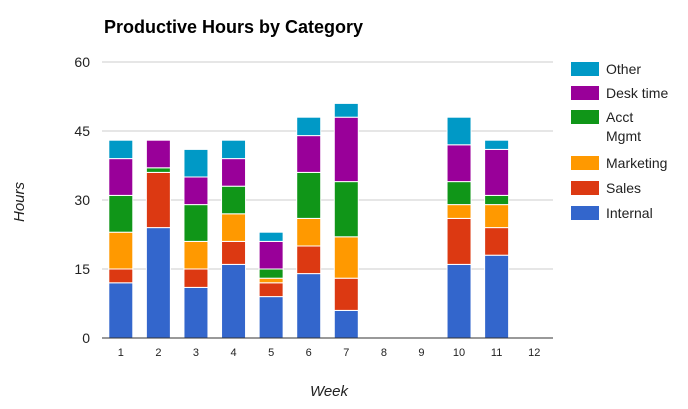 This screenshot has height=409, width=688. Describe the element at coordinates (623, 188) in the screenshot. I see `legend-label: Sales` at that location.